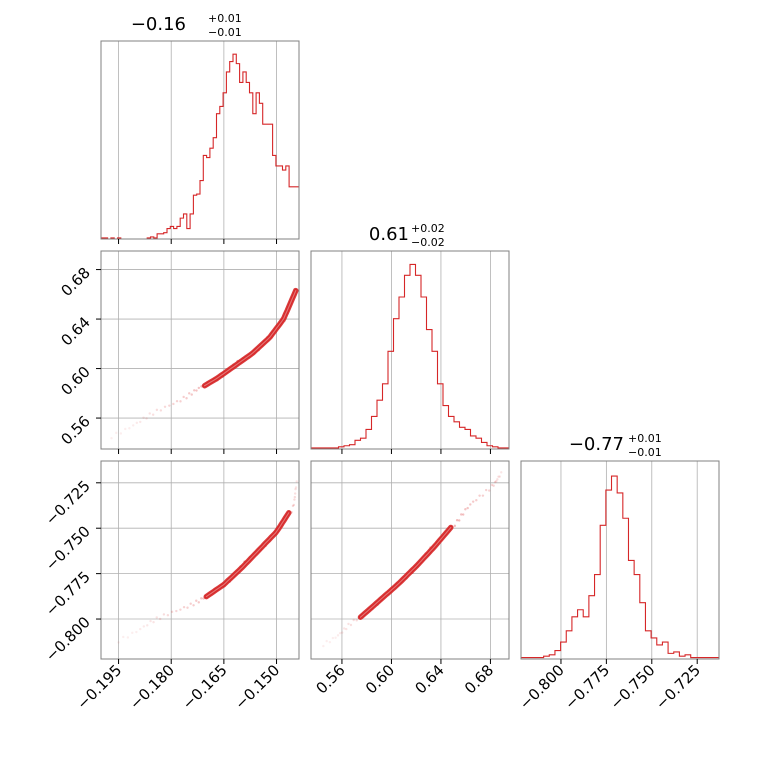  What do you see at coordinates (330, 679) in the screenshot?
I see `x-tick-label: 0.56` at bounding box center [330, 679].